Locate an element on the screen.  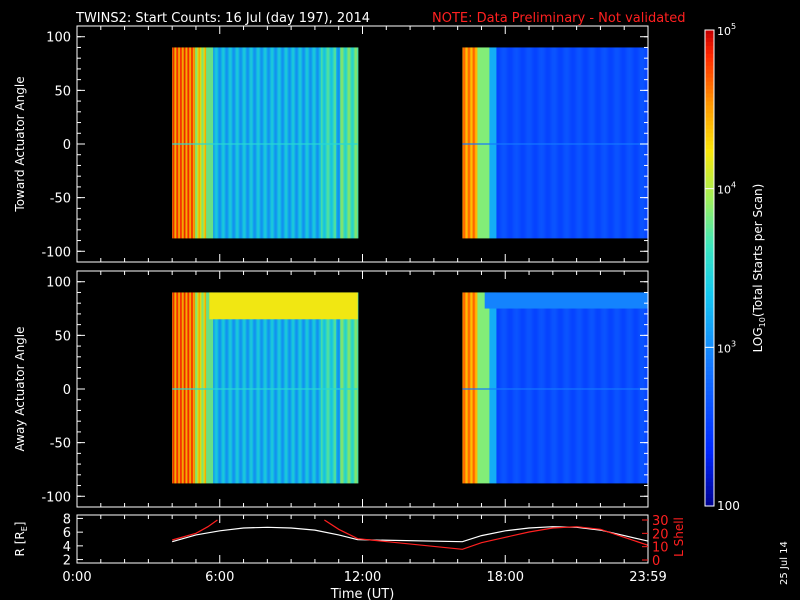
y-right-tick-label: 0 is located at coordinates (656, 561).